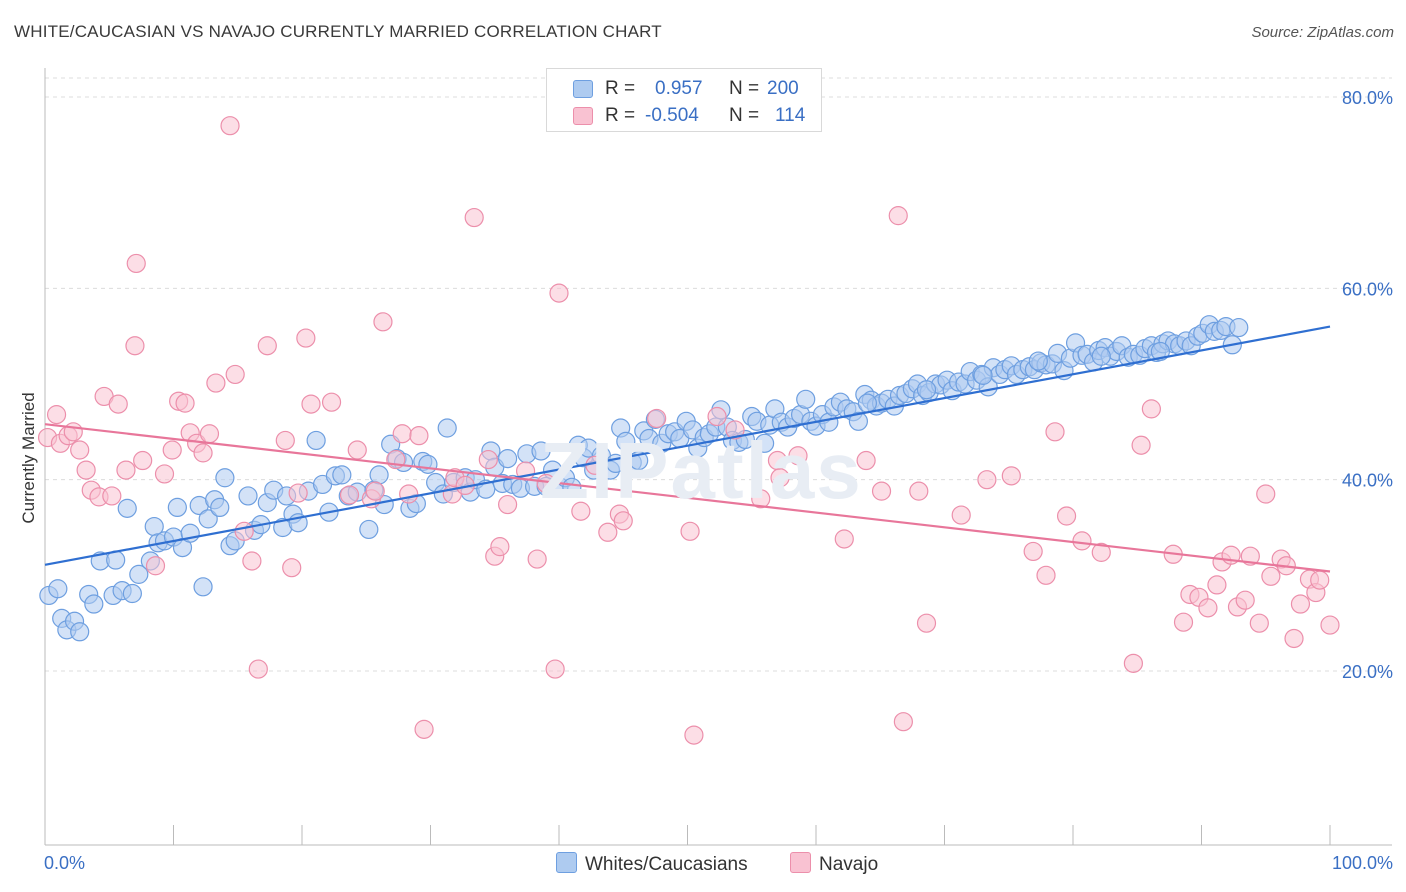 The height and width of the screenshot is (892, 1406). Describe the element at coordinates (566, 862) in the screenshot. I see `bottom-legend-swatch-whites` at that location.